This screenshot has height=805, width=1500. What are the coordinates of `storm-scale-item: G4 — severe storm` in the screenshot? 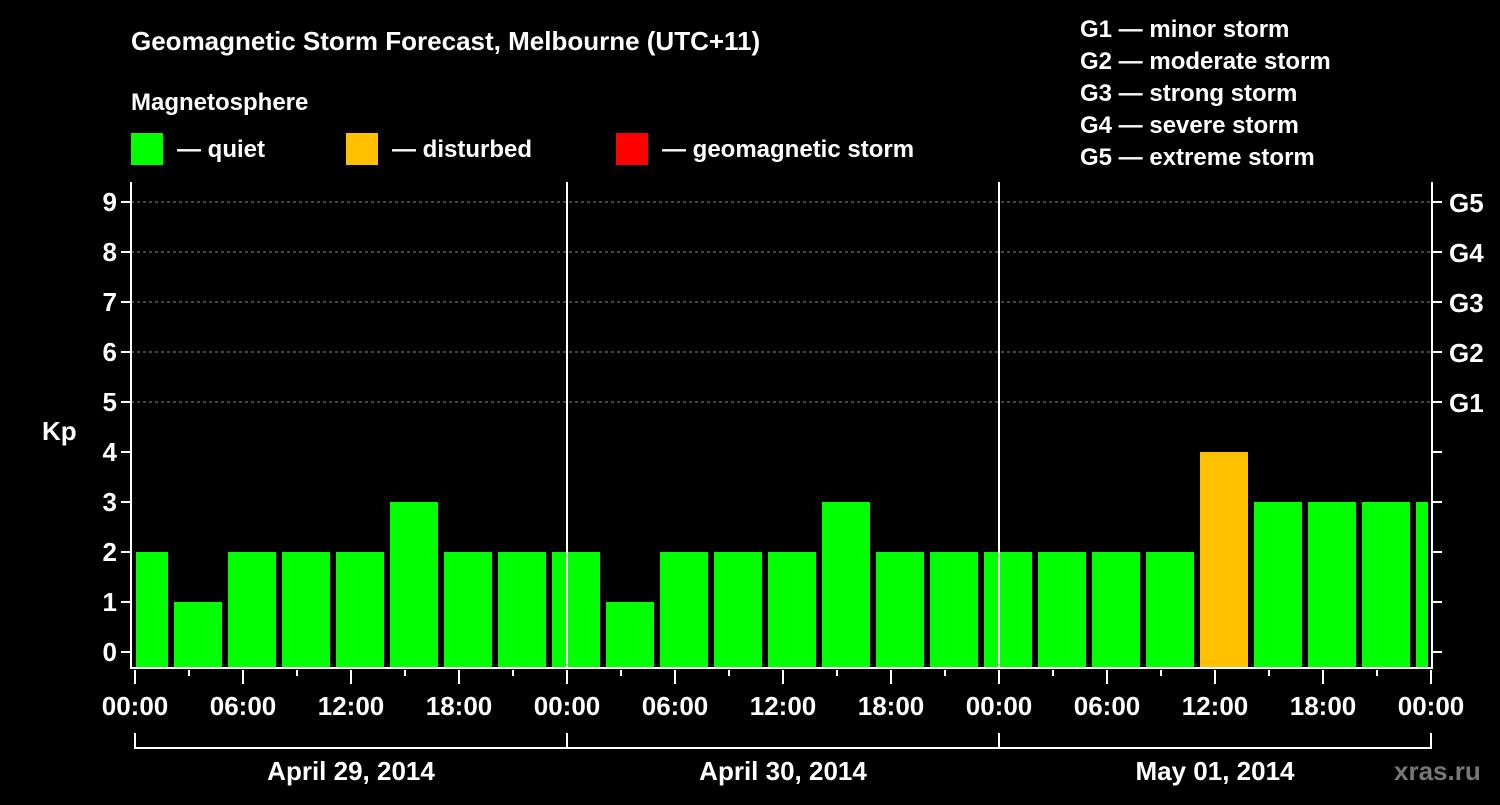 It's located at (1189, 125).